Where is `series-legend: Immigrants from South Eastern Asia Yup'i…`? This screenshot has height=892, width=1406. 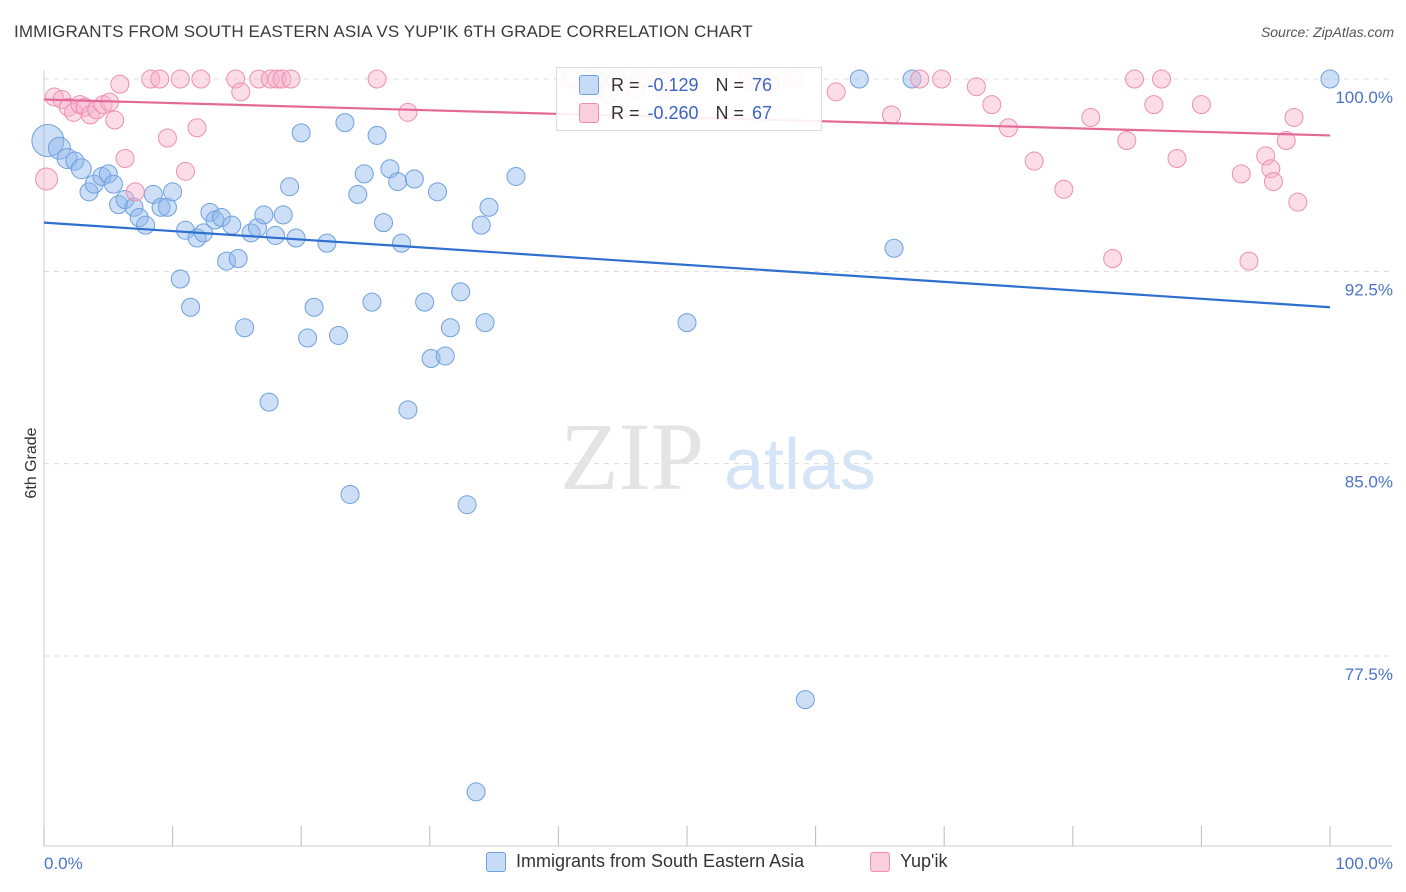 series-legend: Immigrants from South Eastern Asia Yup'i… is located at coordinates (703, 864).